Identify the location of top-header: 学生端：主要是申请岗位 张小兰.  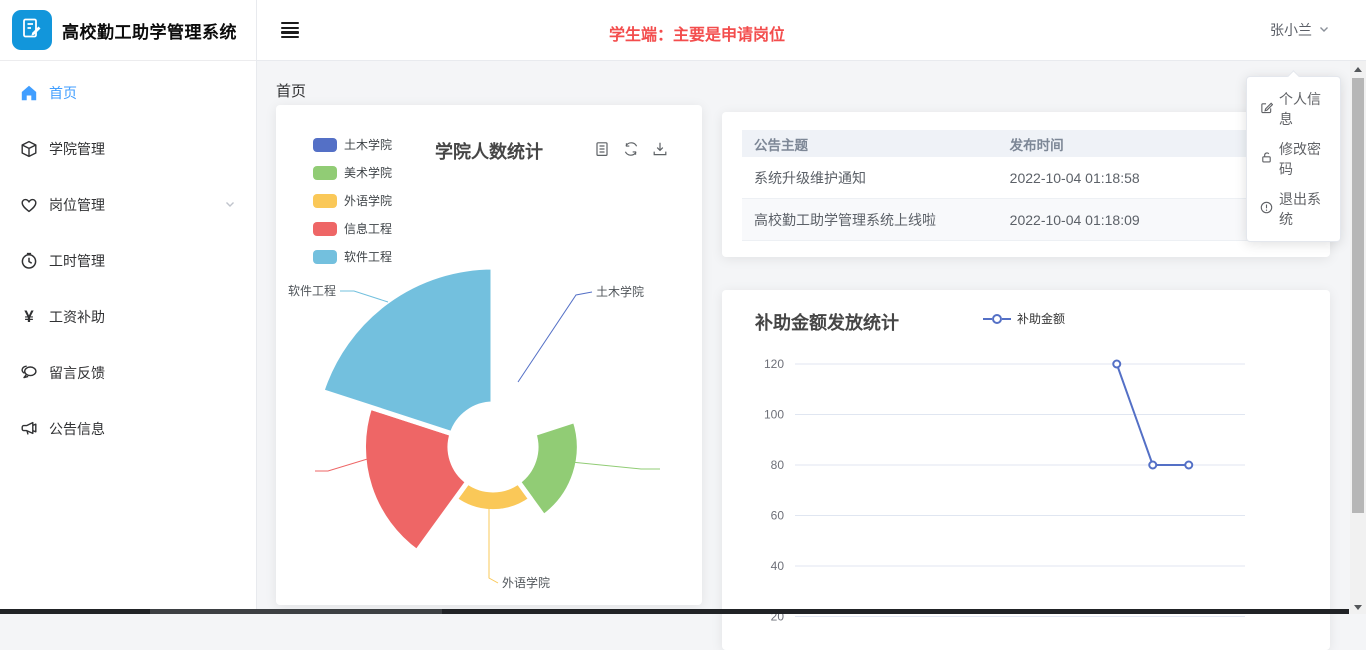
(811, 30).